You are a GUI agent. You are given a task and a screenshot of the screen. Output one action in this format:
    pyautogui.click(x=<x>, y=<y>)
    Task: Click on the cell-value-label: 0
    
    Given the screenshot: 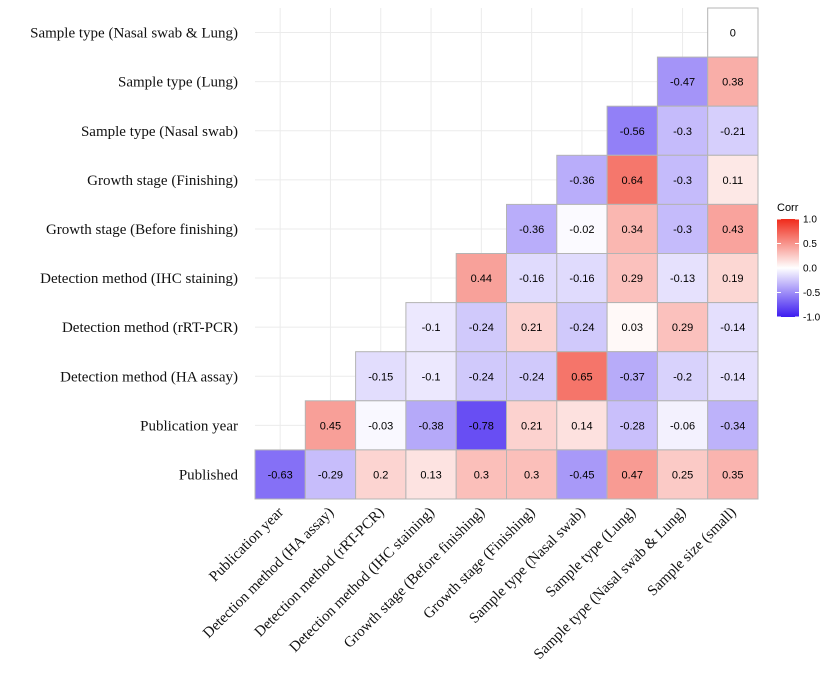 What is the action you would take?
    pyautogui.click(x=733, y=34)
    